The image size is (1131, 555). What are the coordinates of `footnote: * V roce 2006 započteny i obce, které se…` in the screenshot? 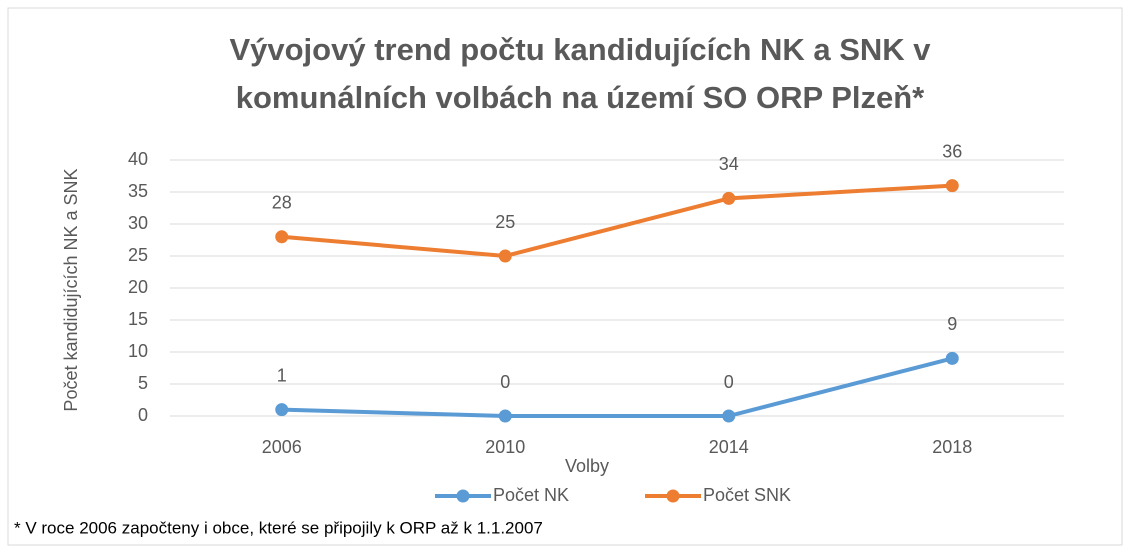 It's located at (278, 527).